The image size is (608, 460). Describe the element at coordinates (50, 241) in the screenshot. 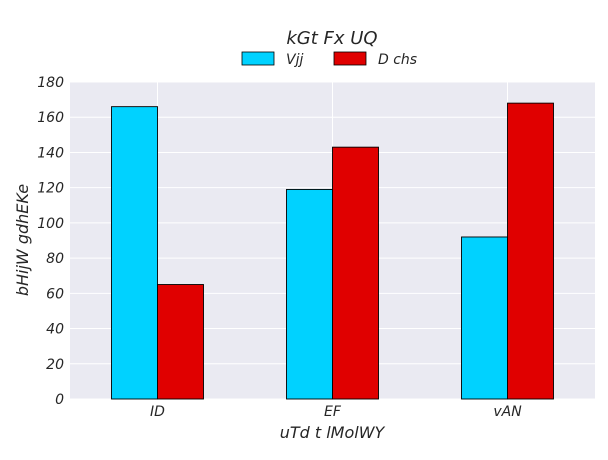

I see `y-axis-ticks: 0 20 40 60 80 100 120 140 160 180` at that location.